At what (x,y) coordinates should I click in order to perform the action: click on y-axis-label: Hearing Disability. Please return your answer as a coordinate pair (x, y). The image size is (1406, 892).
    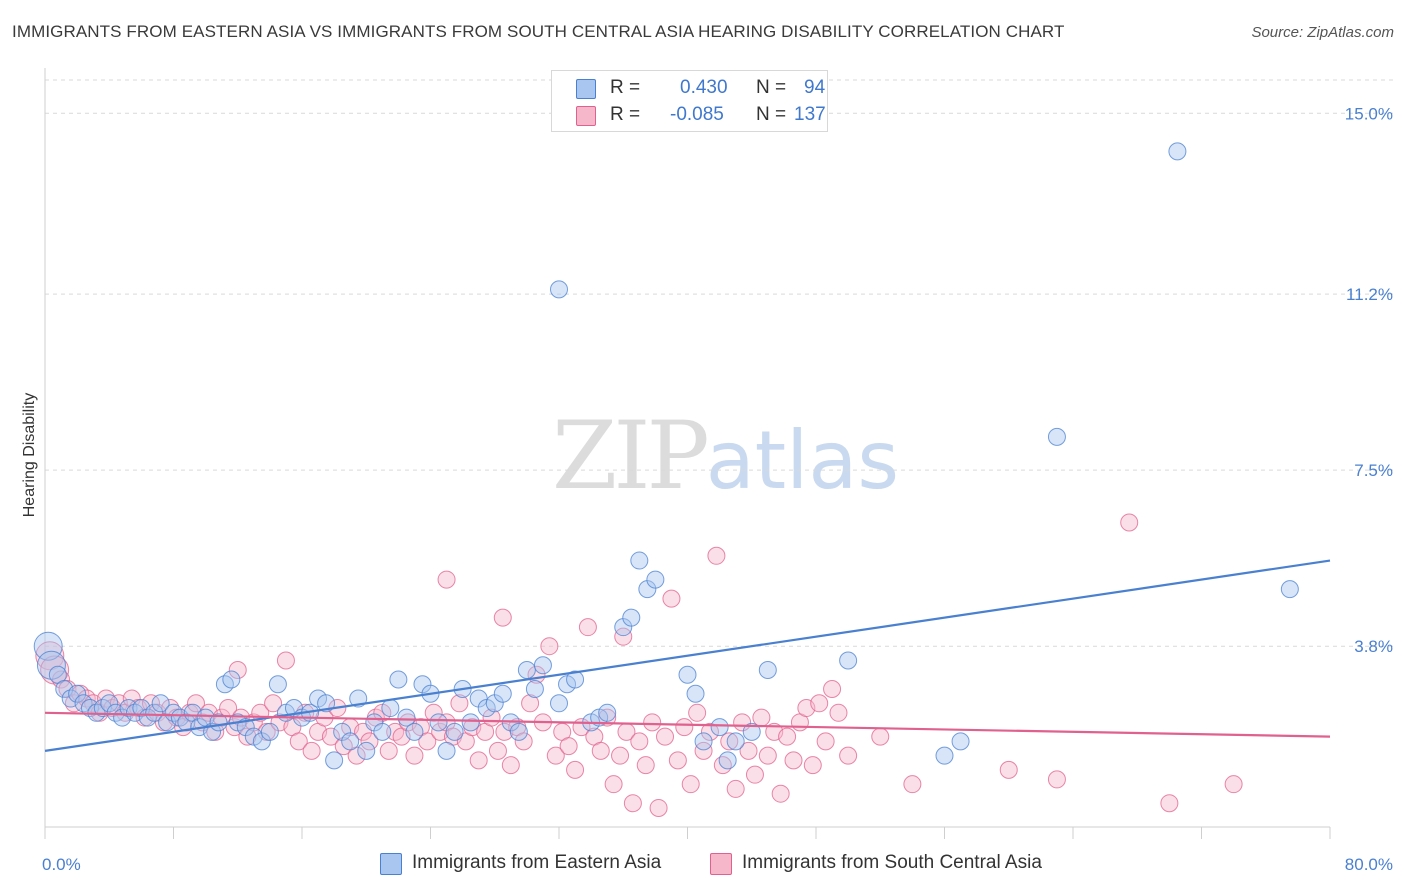
    Looking at the image, I should click on (29, 455).